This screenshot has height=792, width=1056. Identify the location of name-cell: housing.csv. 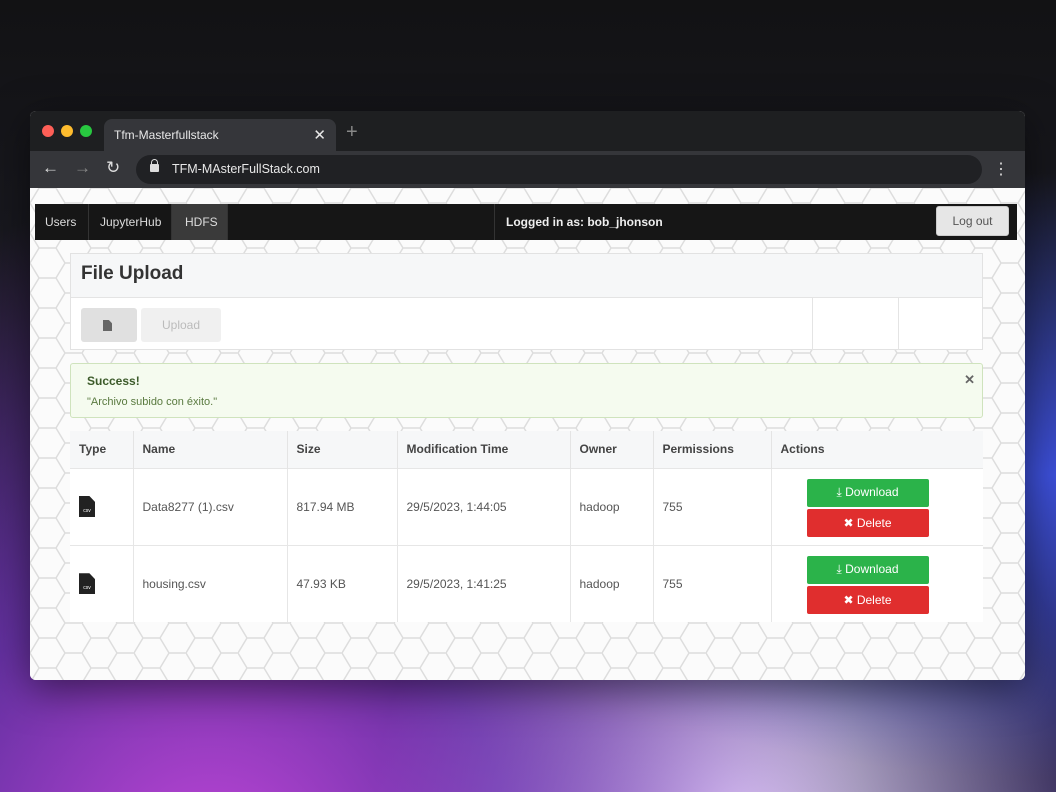
(210, 583).